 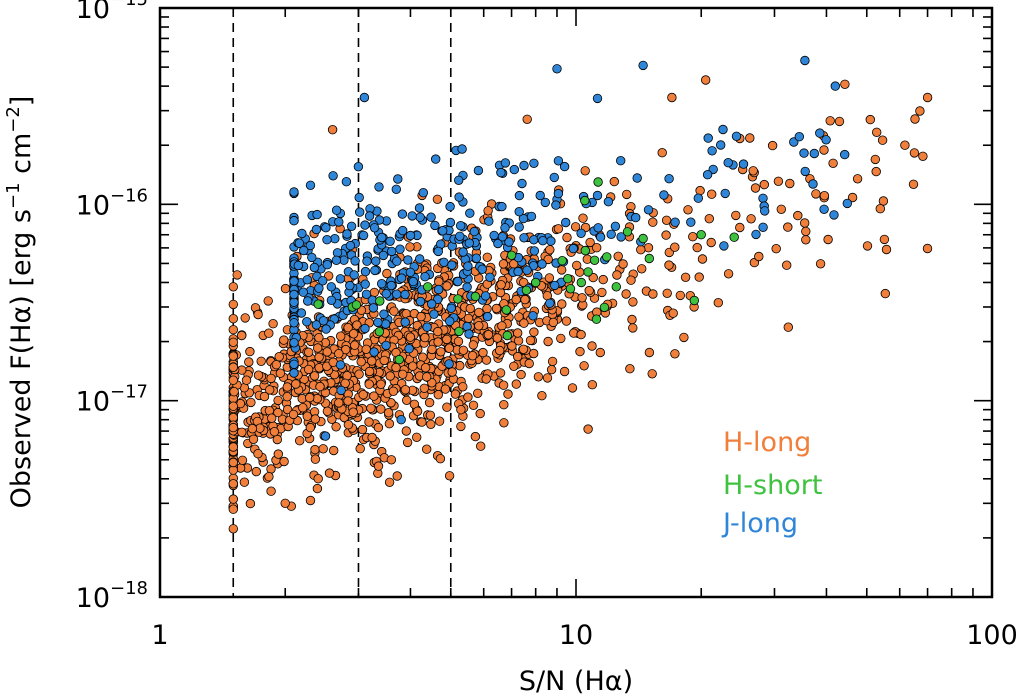 What do you see at coordinates (112, 12) in the screenshot?
I see `y-tick-label: 10−15` at bounding box center [112, 12].